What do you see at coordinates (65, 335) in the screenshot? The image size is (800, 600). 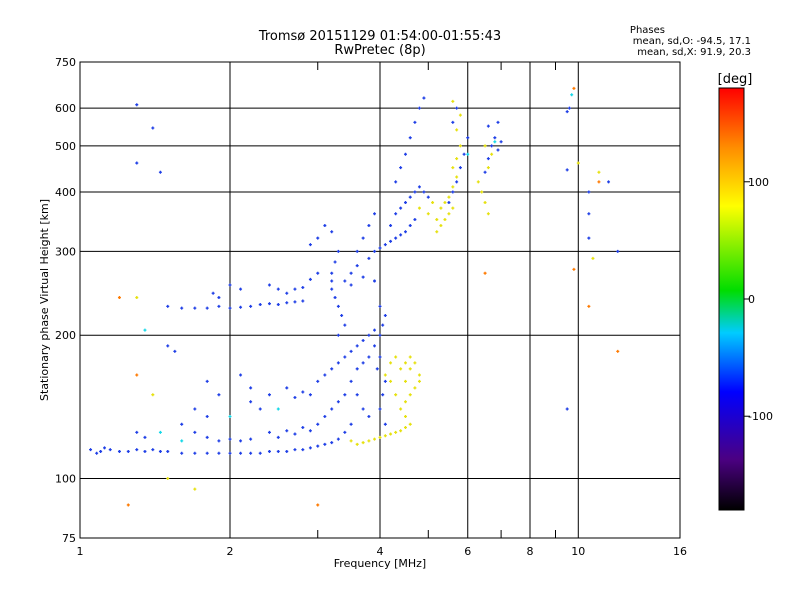 I see `y-tick-label: 200` at bounding box center [65, 335].